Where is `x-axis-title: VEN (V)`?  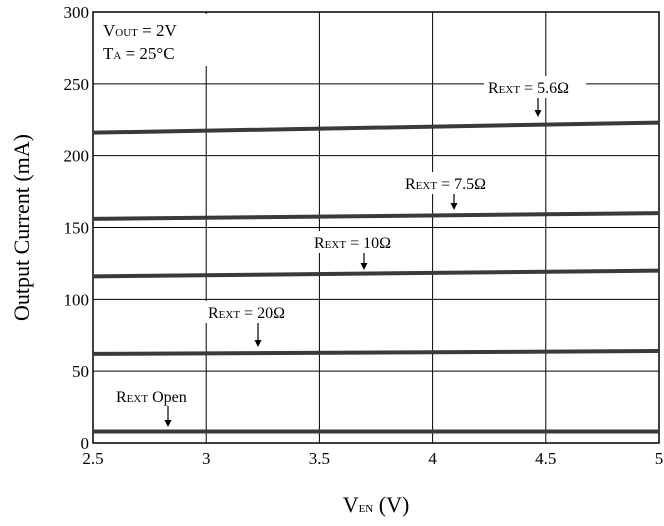 x-axis-title: VEN (V) is located at coordinates (376, 504).